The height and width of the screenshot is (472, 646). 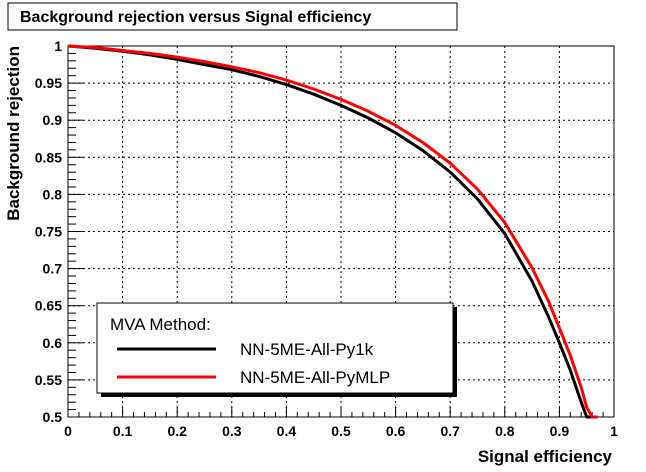 What do you see at coordinates (48, 380) in the screenshot?
I see `y-tick-label: 0.55` at bounding box center [48, 380].